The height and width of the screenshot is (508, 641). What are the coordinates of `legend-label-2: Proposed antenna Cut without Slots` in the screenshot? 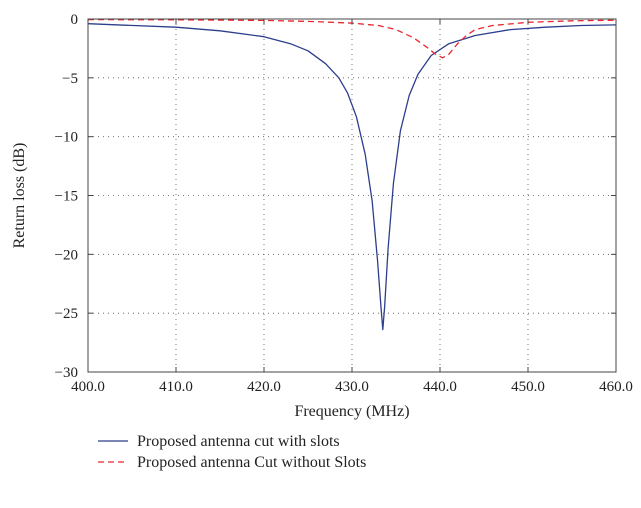 It's located at (251, 462).